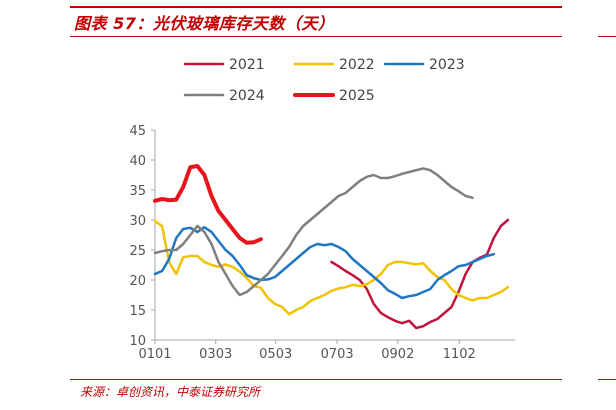 Image resolution: width=616 pixels, height=410 pixels. Describe the element at coordinates (357, 96) in the screenshot. I see `legend-label-2025: 2025` at that location.